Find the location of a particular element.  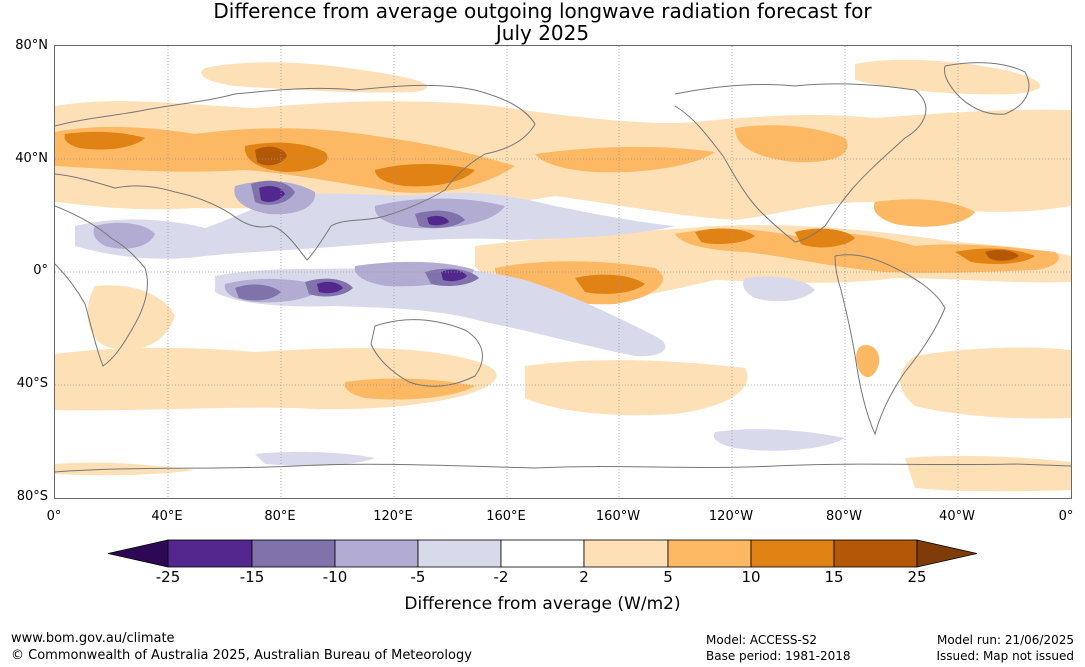

lon-label-160e: 160°E is located at coordinates (506, 516).